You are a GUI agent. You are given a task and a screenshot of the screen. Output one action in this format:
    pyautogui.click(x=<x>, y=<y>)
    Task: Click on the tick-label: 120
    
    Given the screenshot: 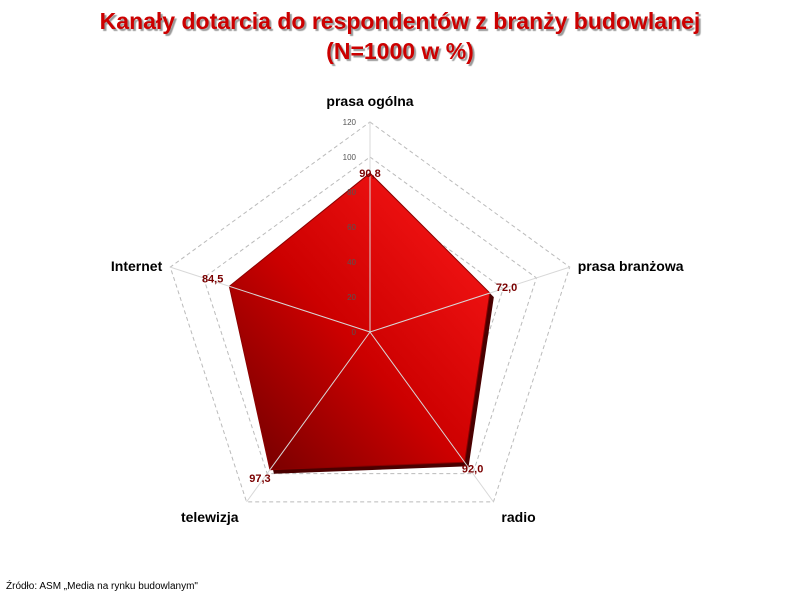 What is the action you would take?
    pyautogui.click(x=350, y=122)
    